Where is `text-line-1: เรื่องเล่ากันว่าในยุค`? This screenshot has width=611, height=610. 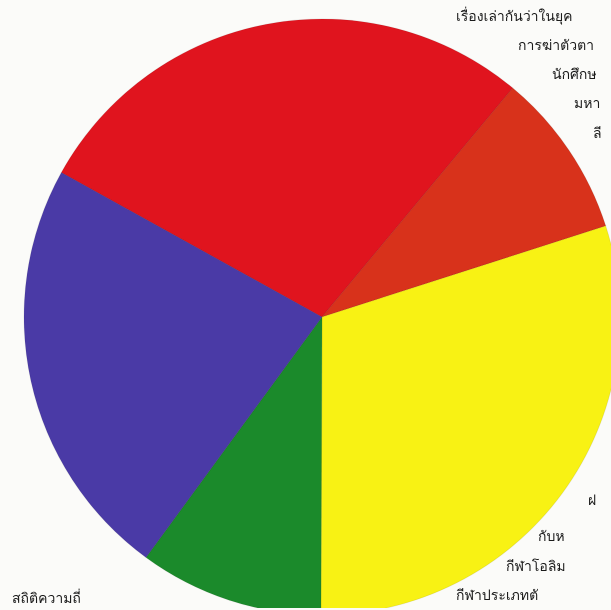 text-line-1: เรื่องเล่ากันว่าในยุค is located at coordinates (514, 17).